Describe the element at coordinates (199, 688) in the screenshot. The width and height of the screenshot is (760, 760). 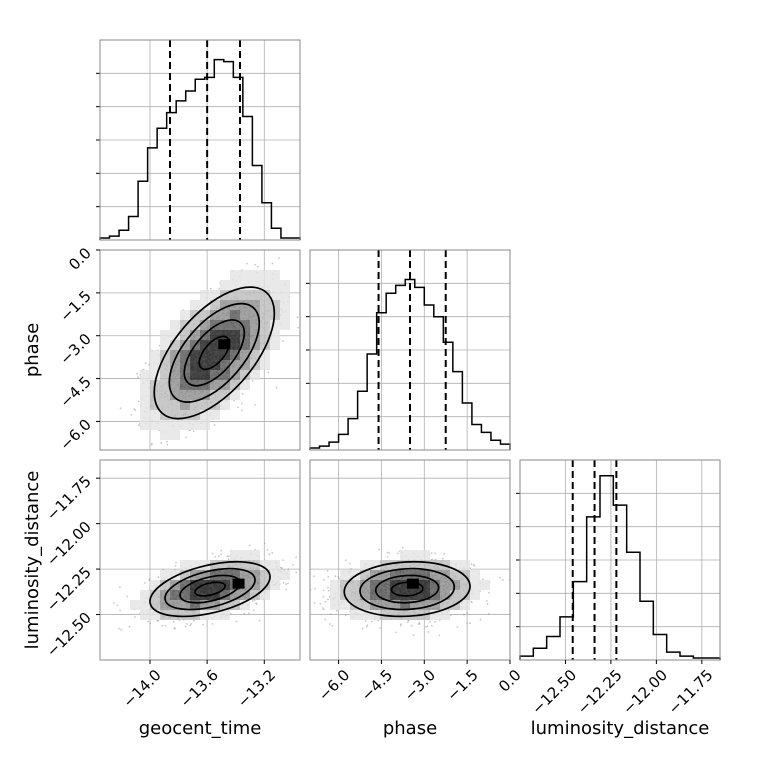
I see `tick-label-x-geocent_time: −13.6` at that location.